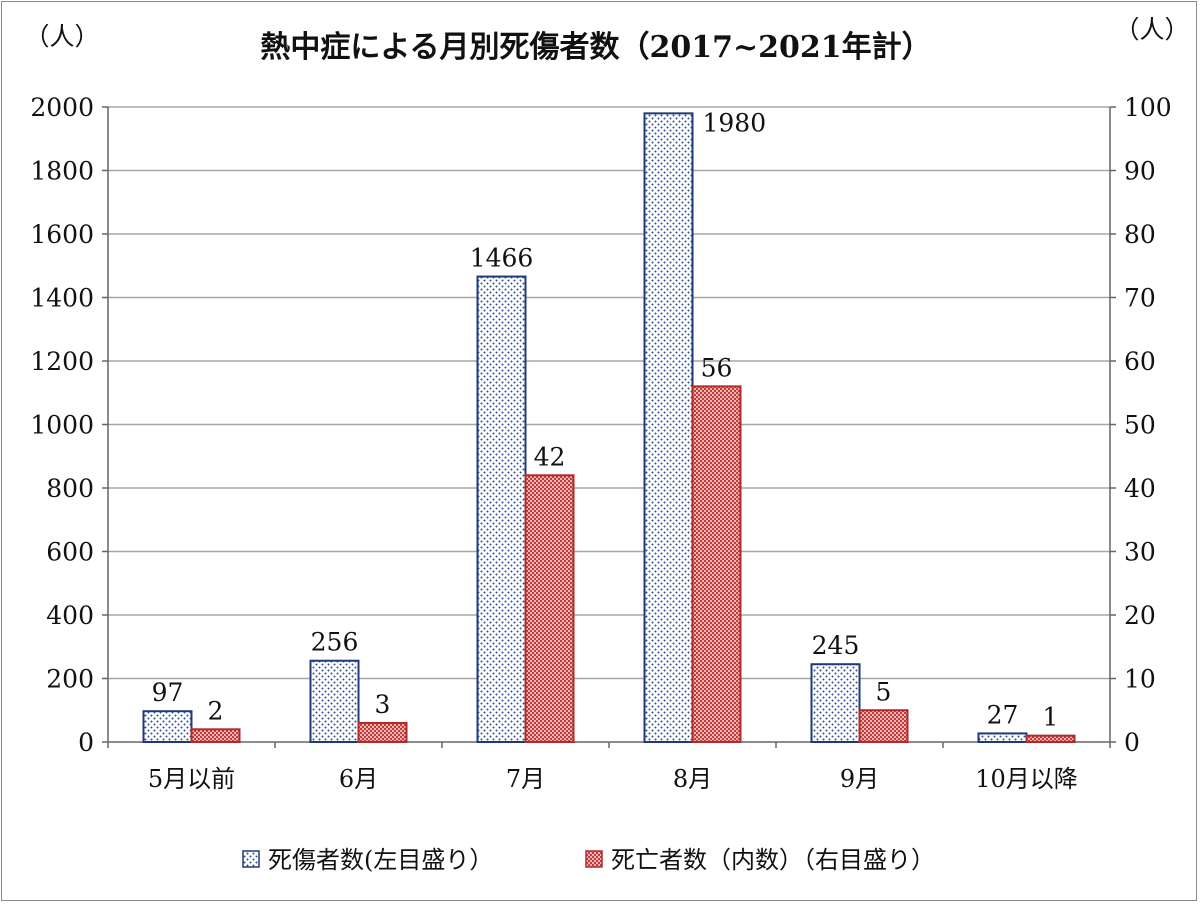 This screenshot has width=1200, height=904. I want to click on right-tick-label: 100, so click(1148, 107).